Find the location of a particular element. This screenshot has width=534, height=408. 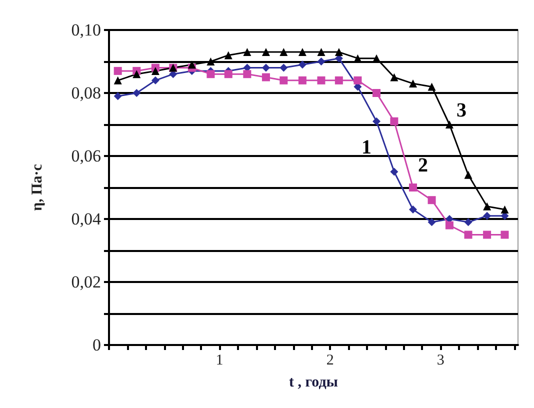

y-tick-label: 0,08 is located at coordinates (86, 93).